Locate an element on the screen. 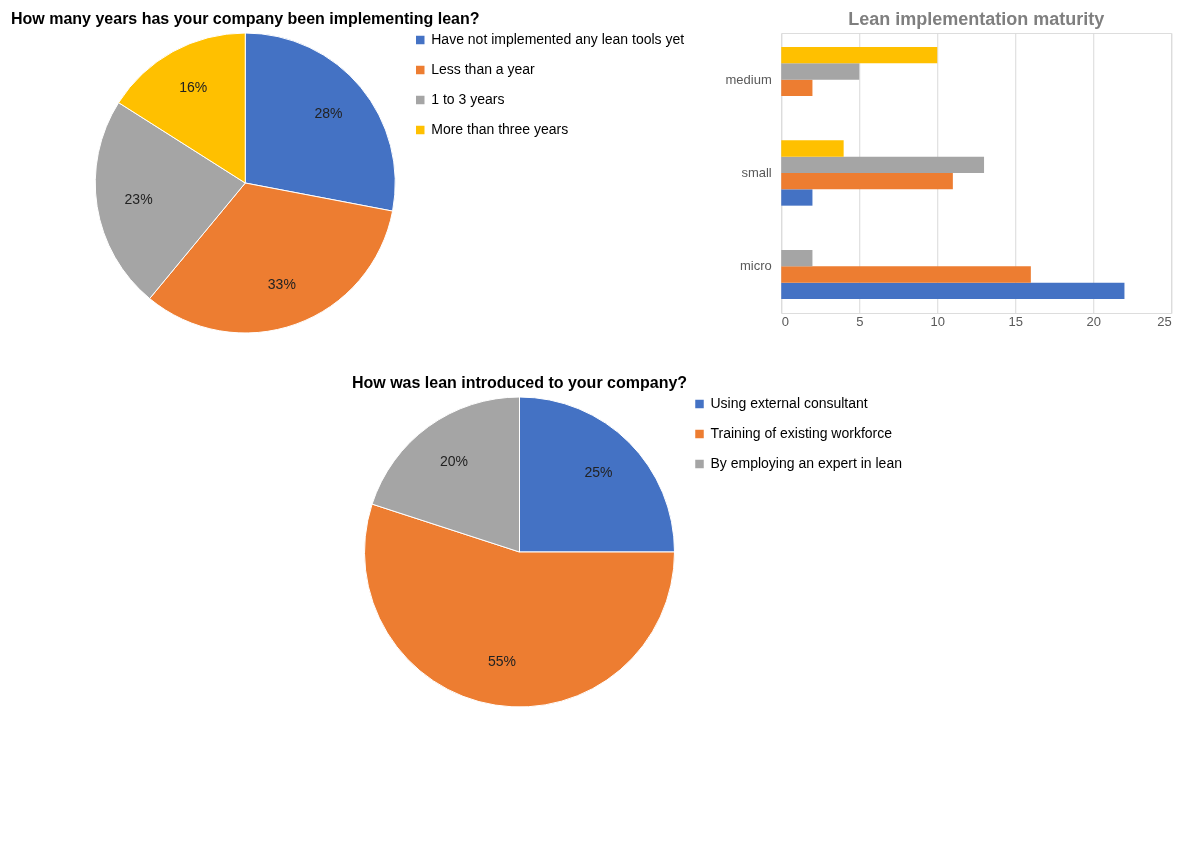 This screenshot has height=859, width=1204. legend-label: Less than a year is located at coordinates (483, 69).